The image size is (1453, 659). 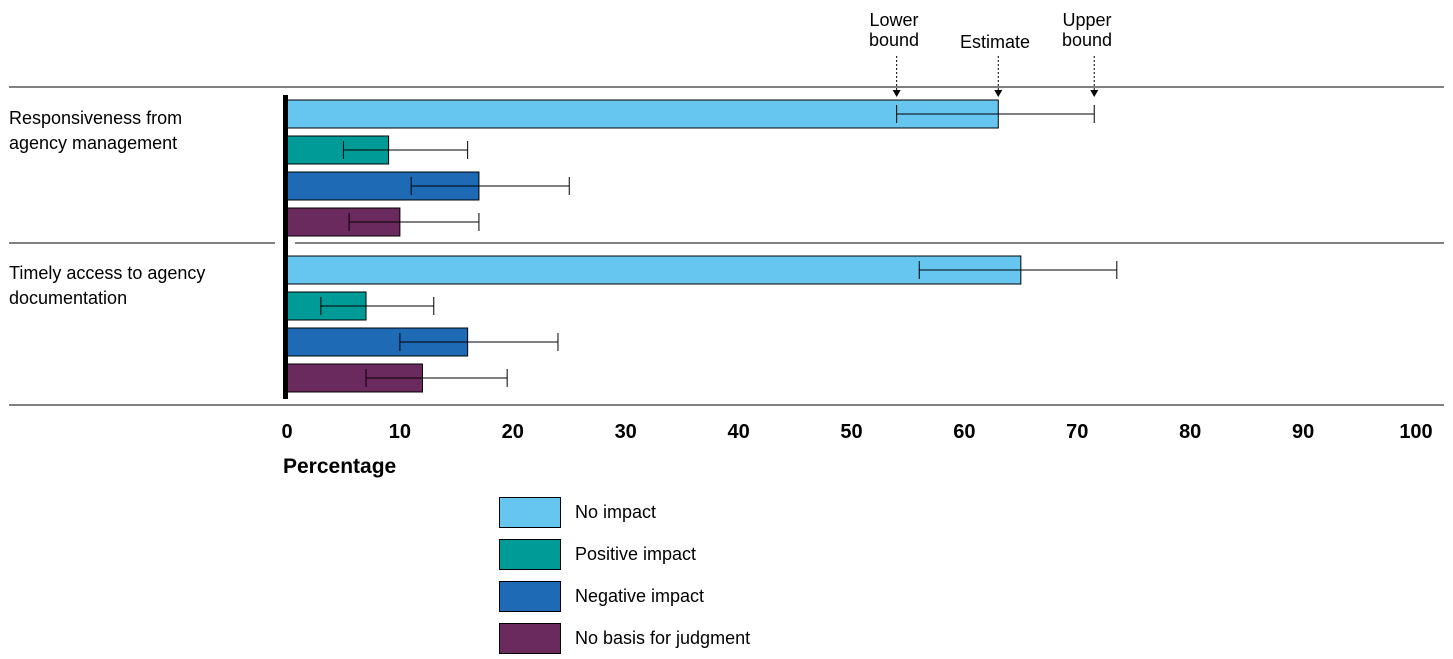 I want to click on x-tick-label-10: 10, so click(x=400, y=432).